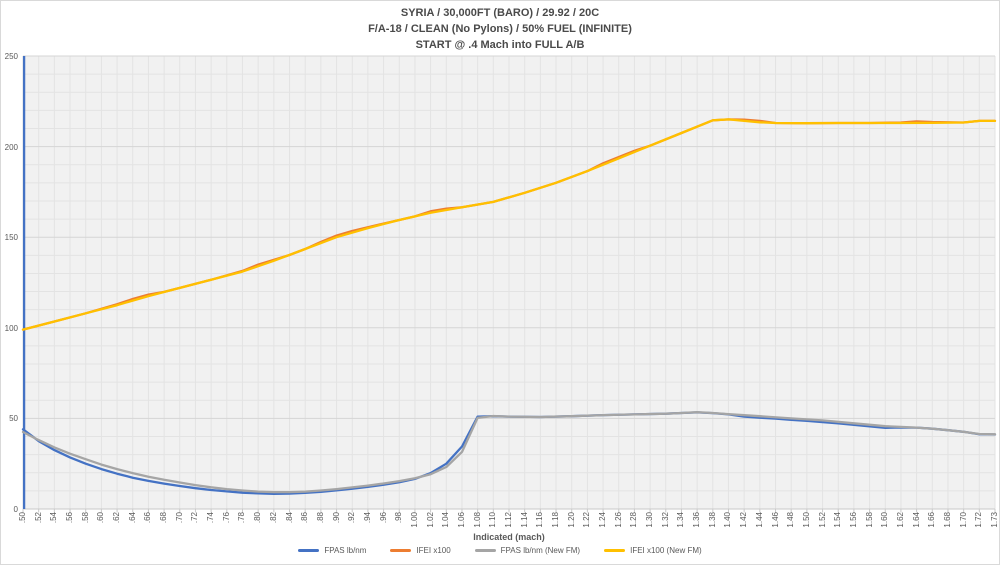 The image size is (1000, 565). What do you see at coordinates (571, 520) in the screenshot?
I see `x-tick-label: 1.20` at bounding box center [571, 520].